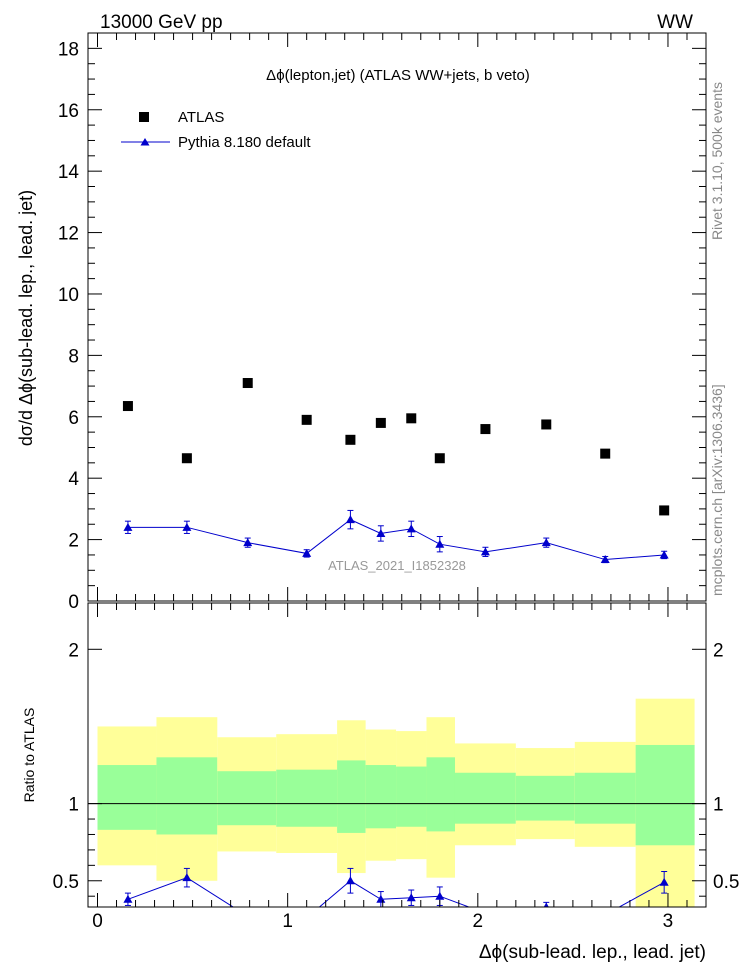 This screenshot has height=972, width=746. Describe the element at coordinates (717, 161) in the screenshot. I see `rivet-label: Rivet 3.1.10, 500k events` at that location.